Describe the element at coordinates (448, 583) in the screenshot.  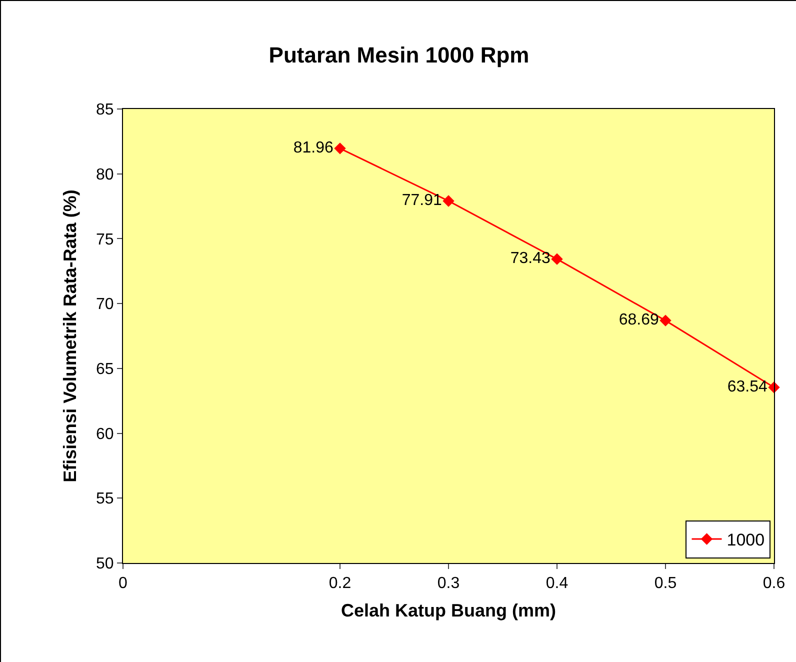
I see `x-tick-label: 0.3` at that location.